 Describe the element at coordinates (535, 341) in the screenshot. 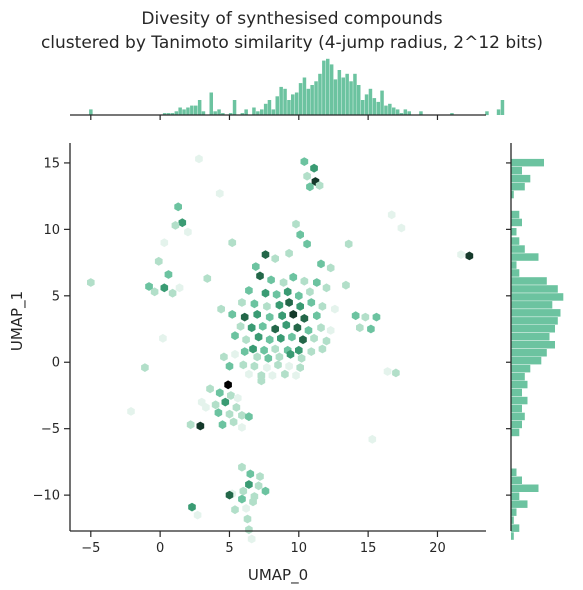

I see `marginal-y-histogram` at that location.